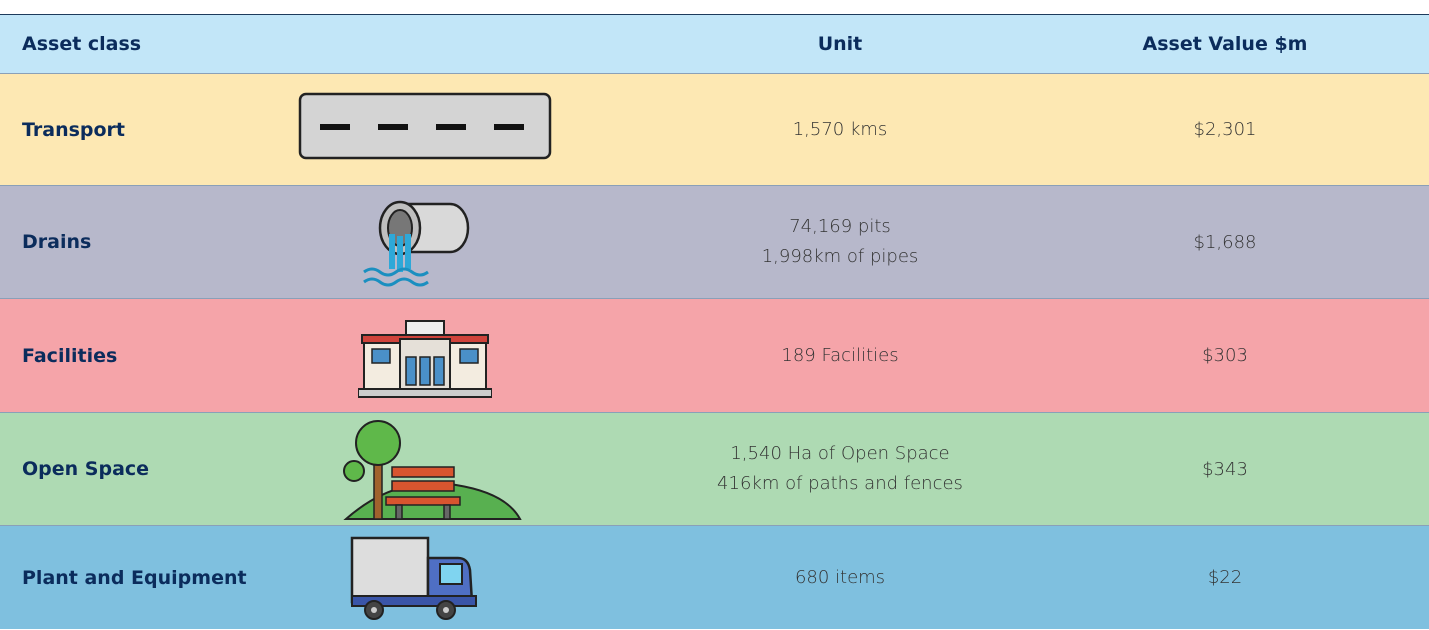  What do you see at coordinates (1225, 469) in the screenshot?
I see `value-cell: $343` at bounding box center [1225, 469].